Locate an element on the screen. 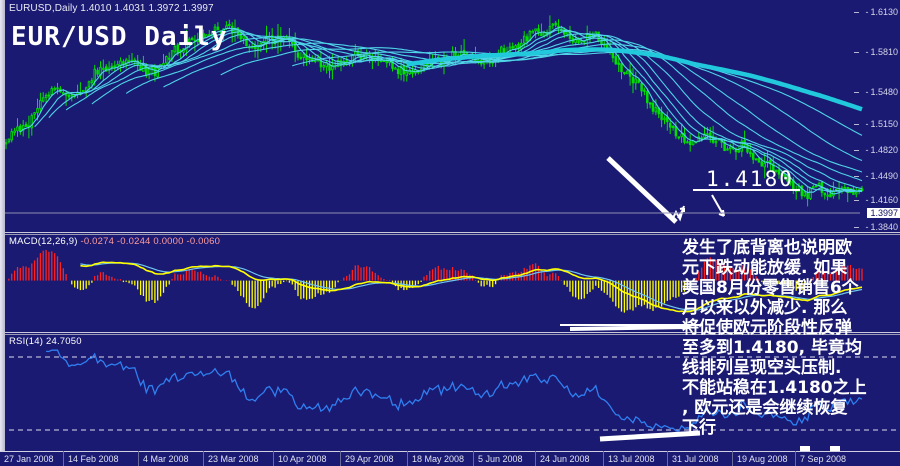 This screenshot has width=900, height=466. date-scale-top-border is located at coordinates (450, 451).